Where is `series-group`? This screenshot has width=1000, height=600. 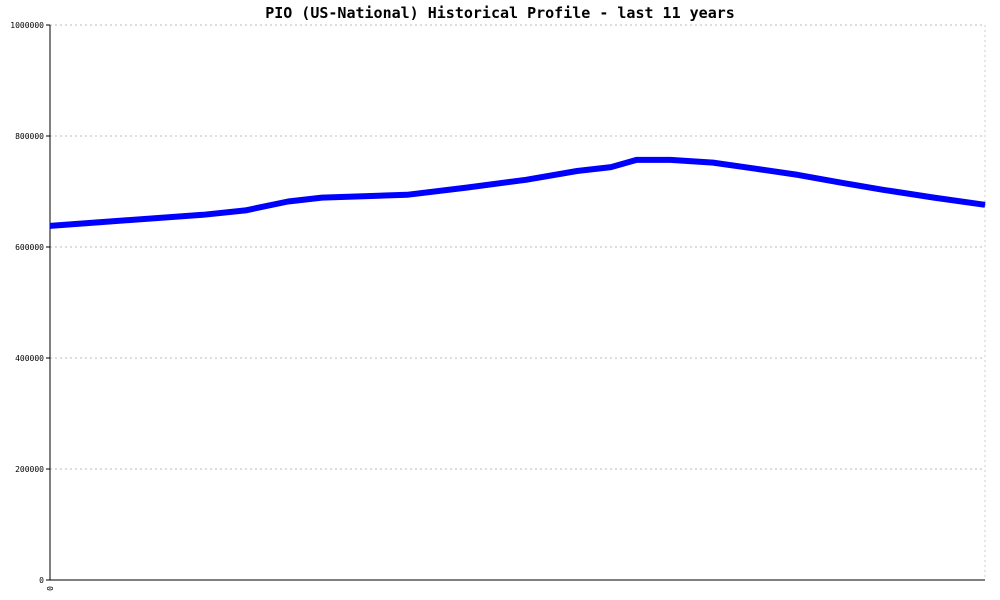
series-group is located at coordinates (517, 192).